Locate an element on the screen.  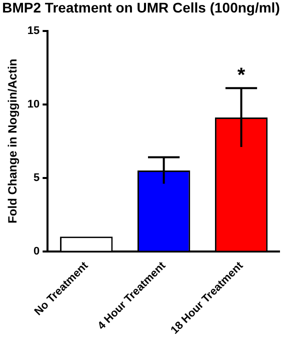
y-axis-title: Fold Change in Noggin/Actin is located at coordinates (13, 141).